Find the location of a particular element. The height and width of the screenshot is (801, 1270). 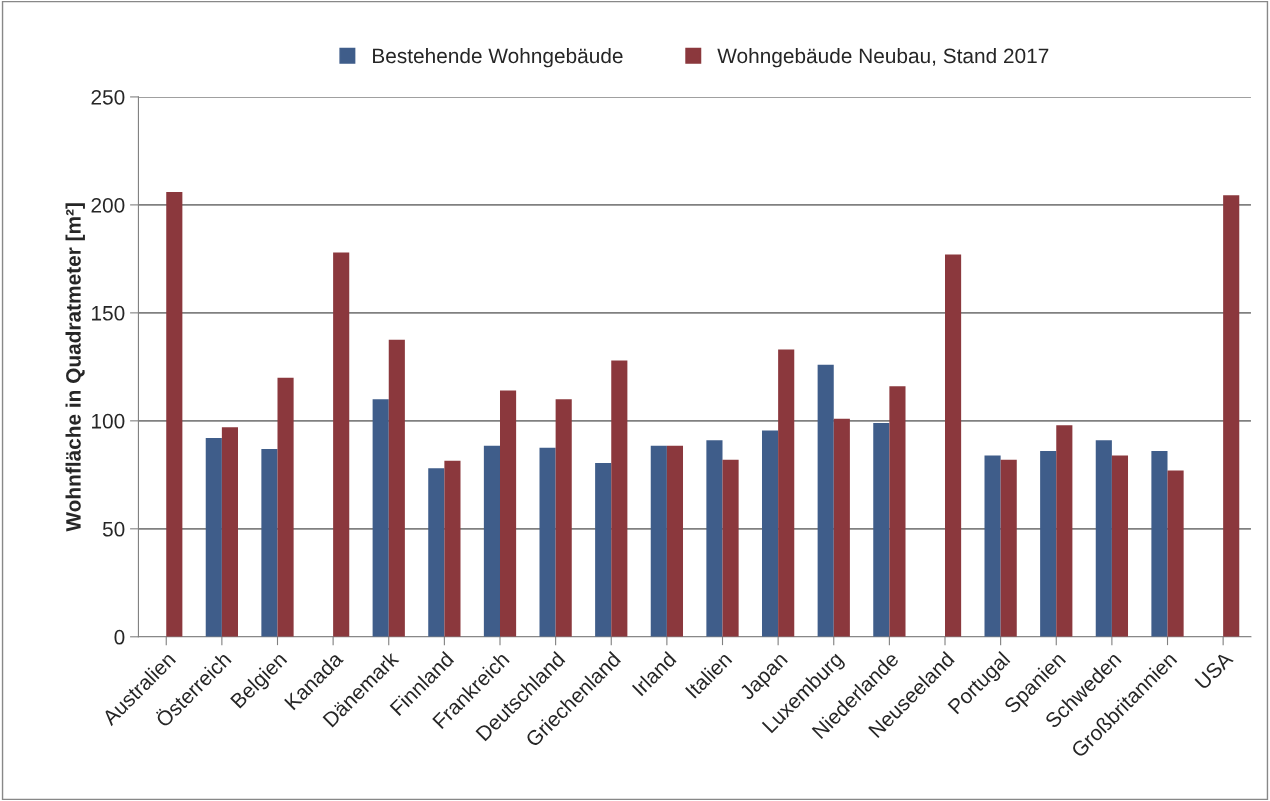

y-tick-label: 150 is located at coordinates (108, 313).